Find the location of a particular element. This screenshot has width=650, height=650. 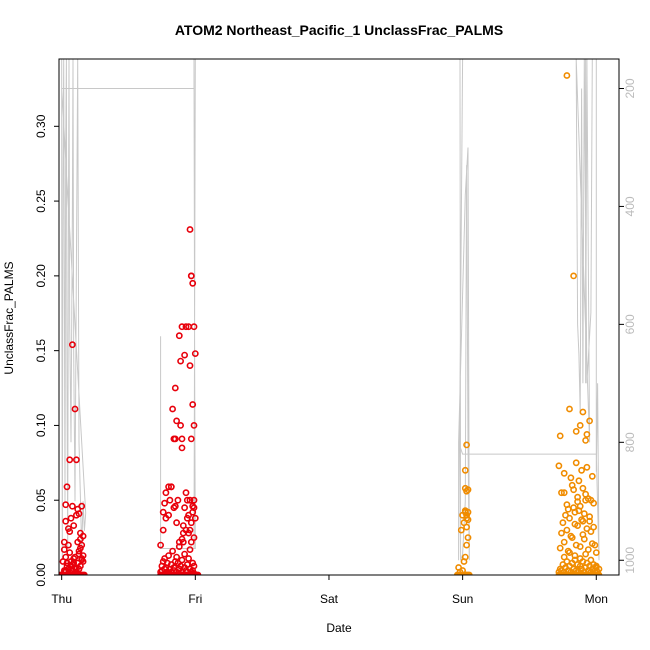

y-tick-label: 0.30 is located at coordinates (41, 126).